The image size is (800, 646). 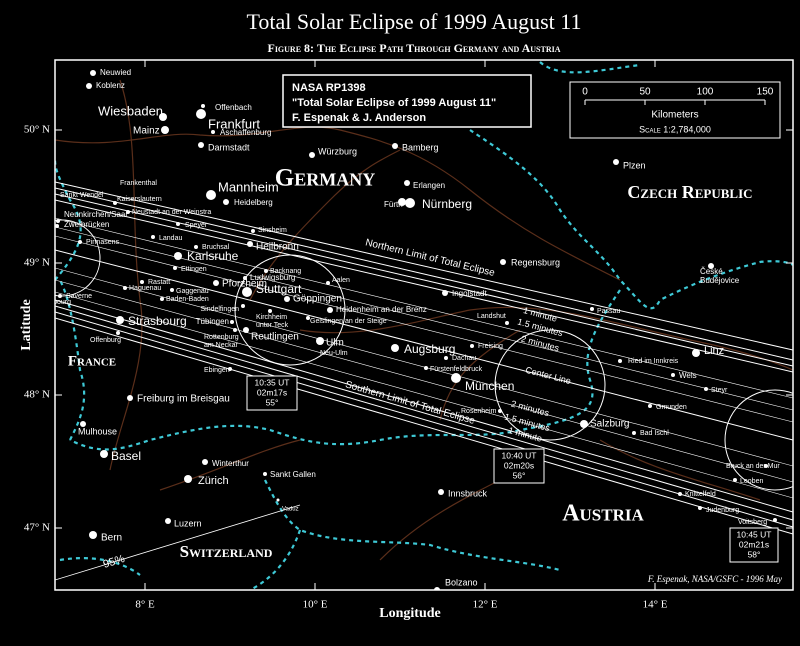 I want to click on time-box-line: 02m17s, so click(x=272, y=392).